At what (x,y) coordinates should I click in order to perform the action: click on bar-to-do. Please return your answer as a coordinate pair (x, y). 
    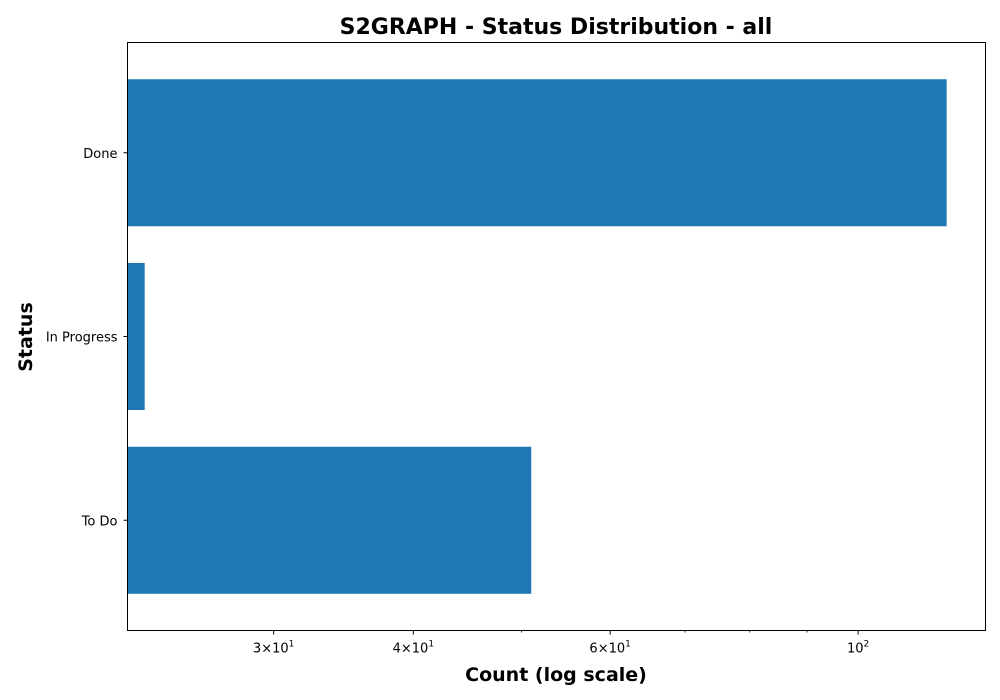
    Looking at the image, I should click on (329, 520).